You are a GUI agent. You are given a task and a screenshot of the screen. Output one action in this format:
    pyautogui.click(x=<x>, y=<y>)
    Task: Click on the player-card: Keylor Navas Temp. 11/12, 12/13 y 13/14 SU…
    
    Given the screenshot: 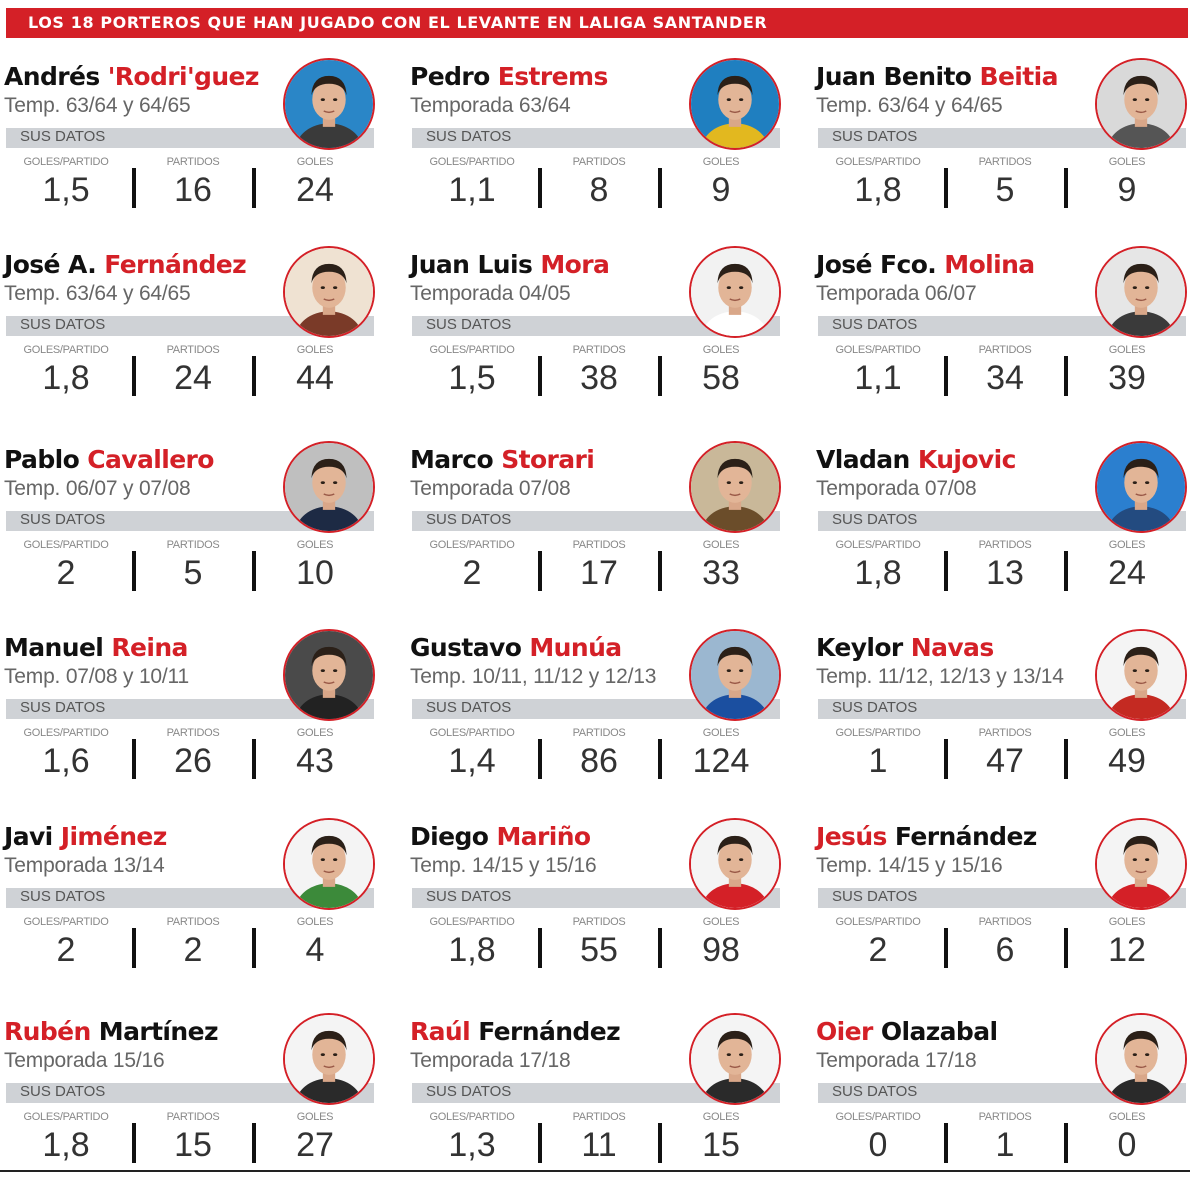 What is the action you would take?
    pyautogui.click(x=1008, y=723)
    